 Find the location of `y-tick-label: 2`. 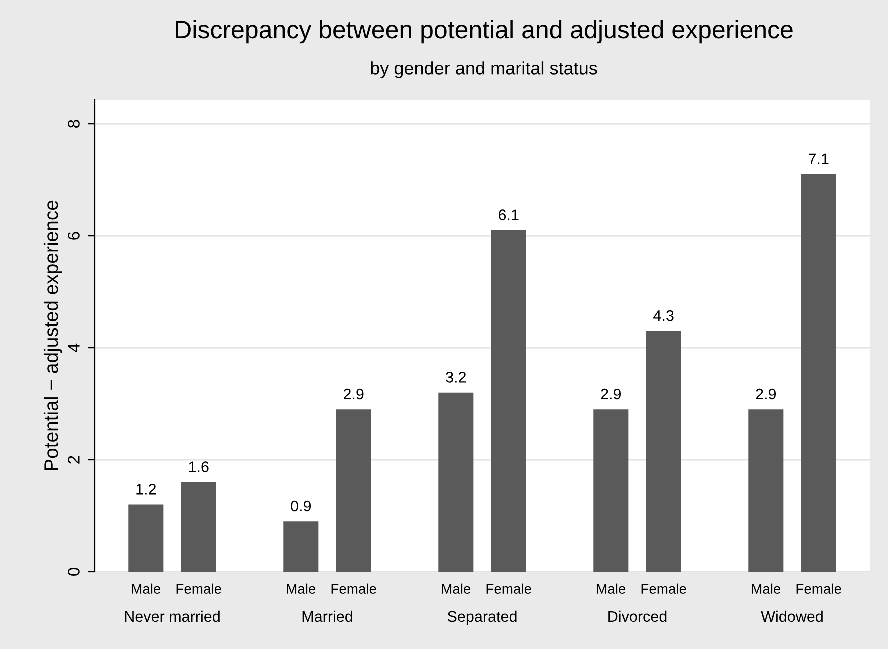

y-tick-label: 2 is located at coordinates (74, 460).